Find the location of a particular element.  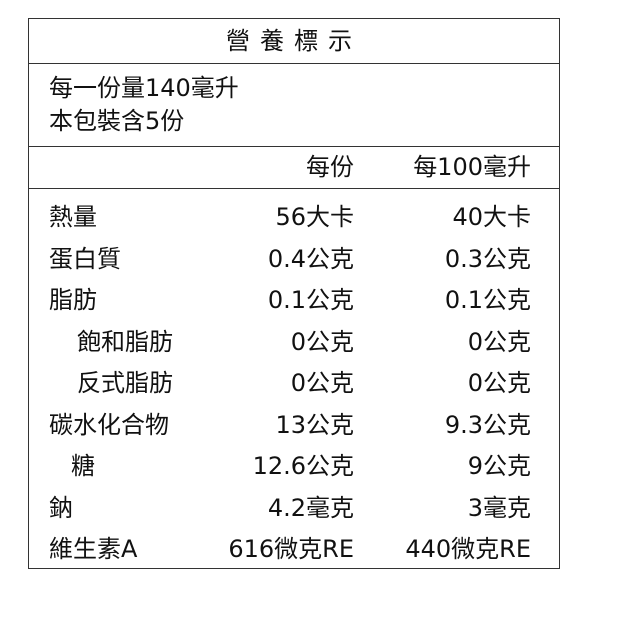

nutrient-row: 反式脂肪 0公克 0公克 is located at coordinates (294, 384).